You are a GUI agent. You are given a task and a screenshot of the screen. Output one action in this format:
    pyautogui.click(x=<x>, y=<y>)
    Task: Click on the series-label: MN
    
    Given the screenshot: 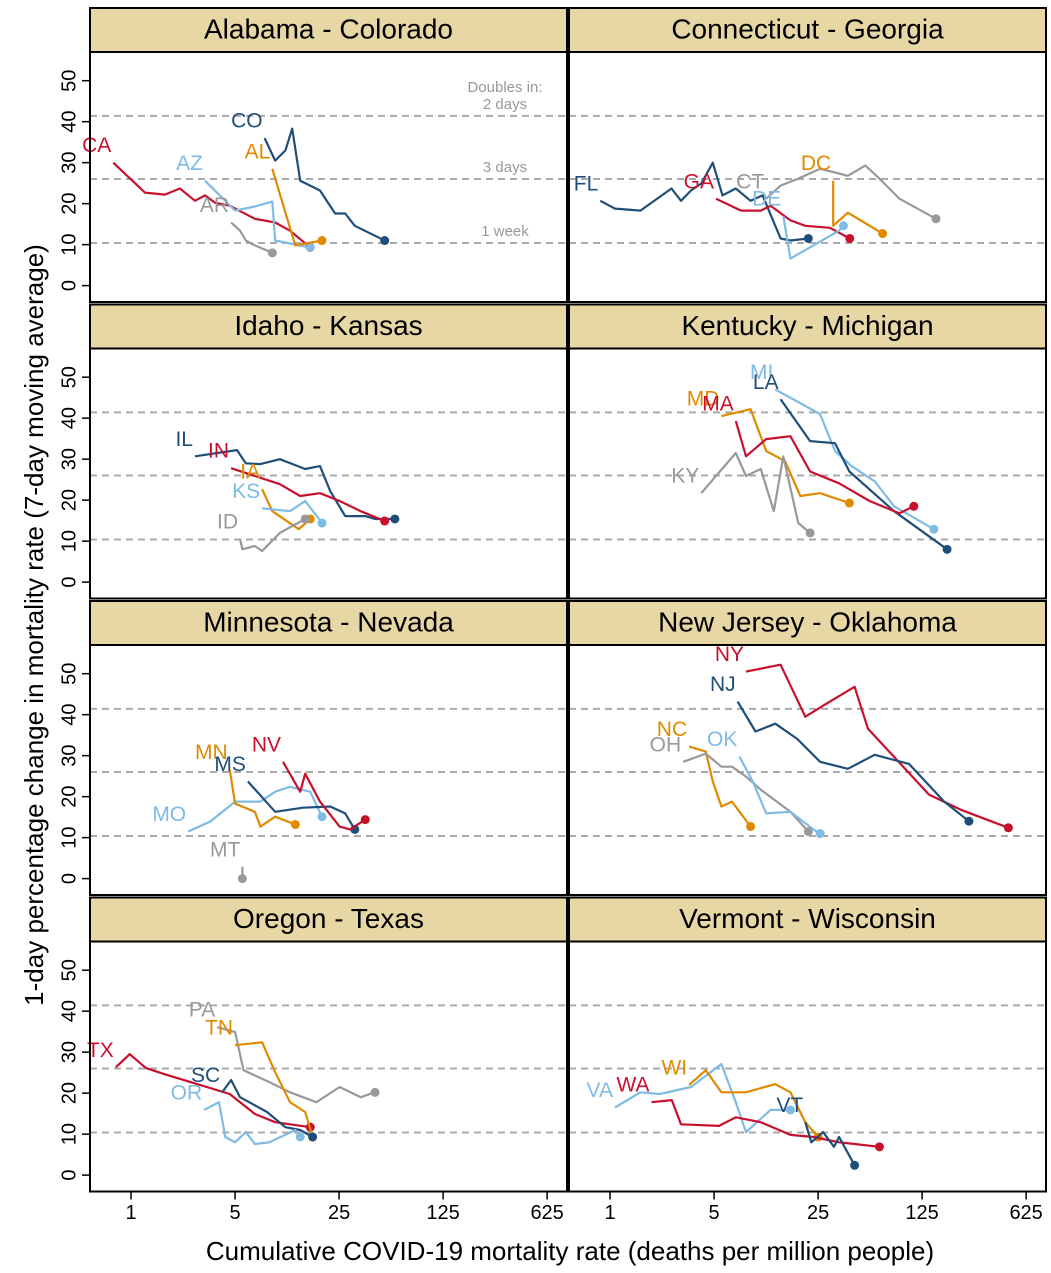 What is the action you would take?
    pyautogui.click(x=211, y=752)
    